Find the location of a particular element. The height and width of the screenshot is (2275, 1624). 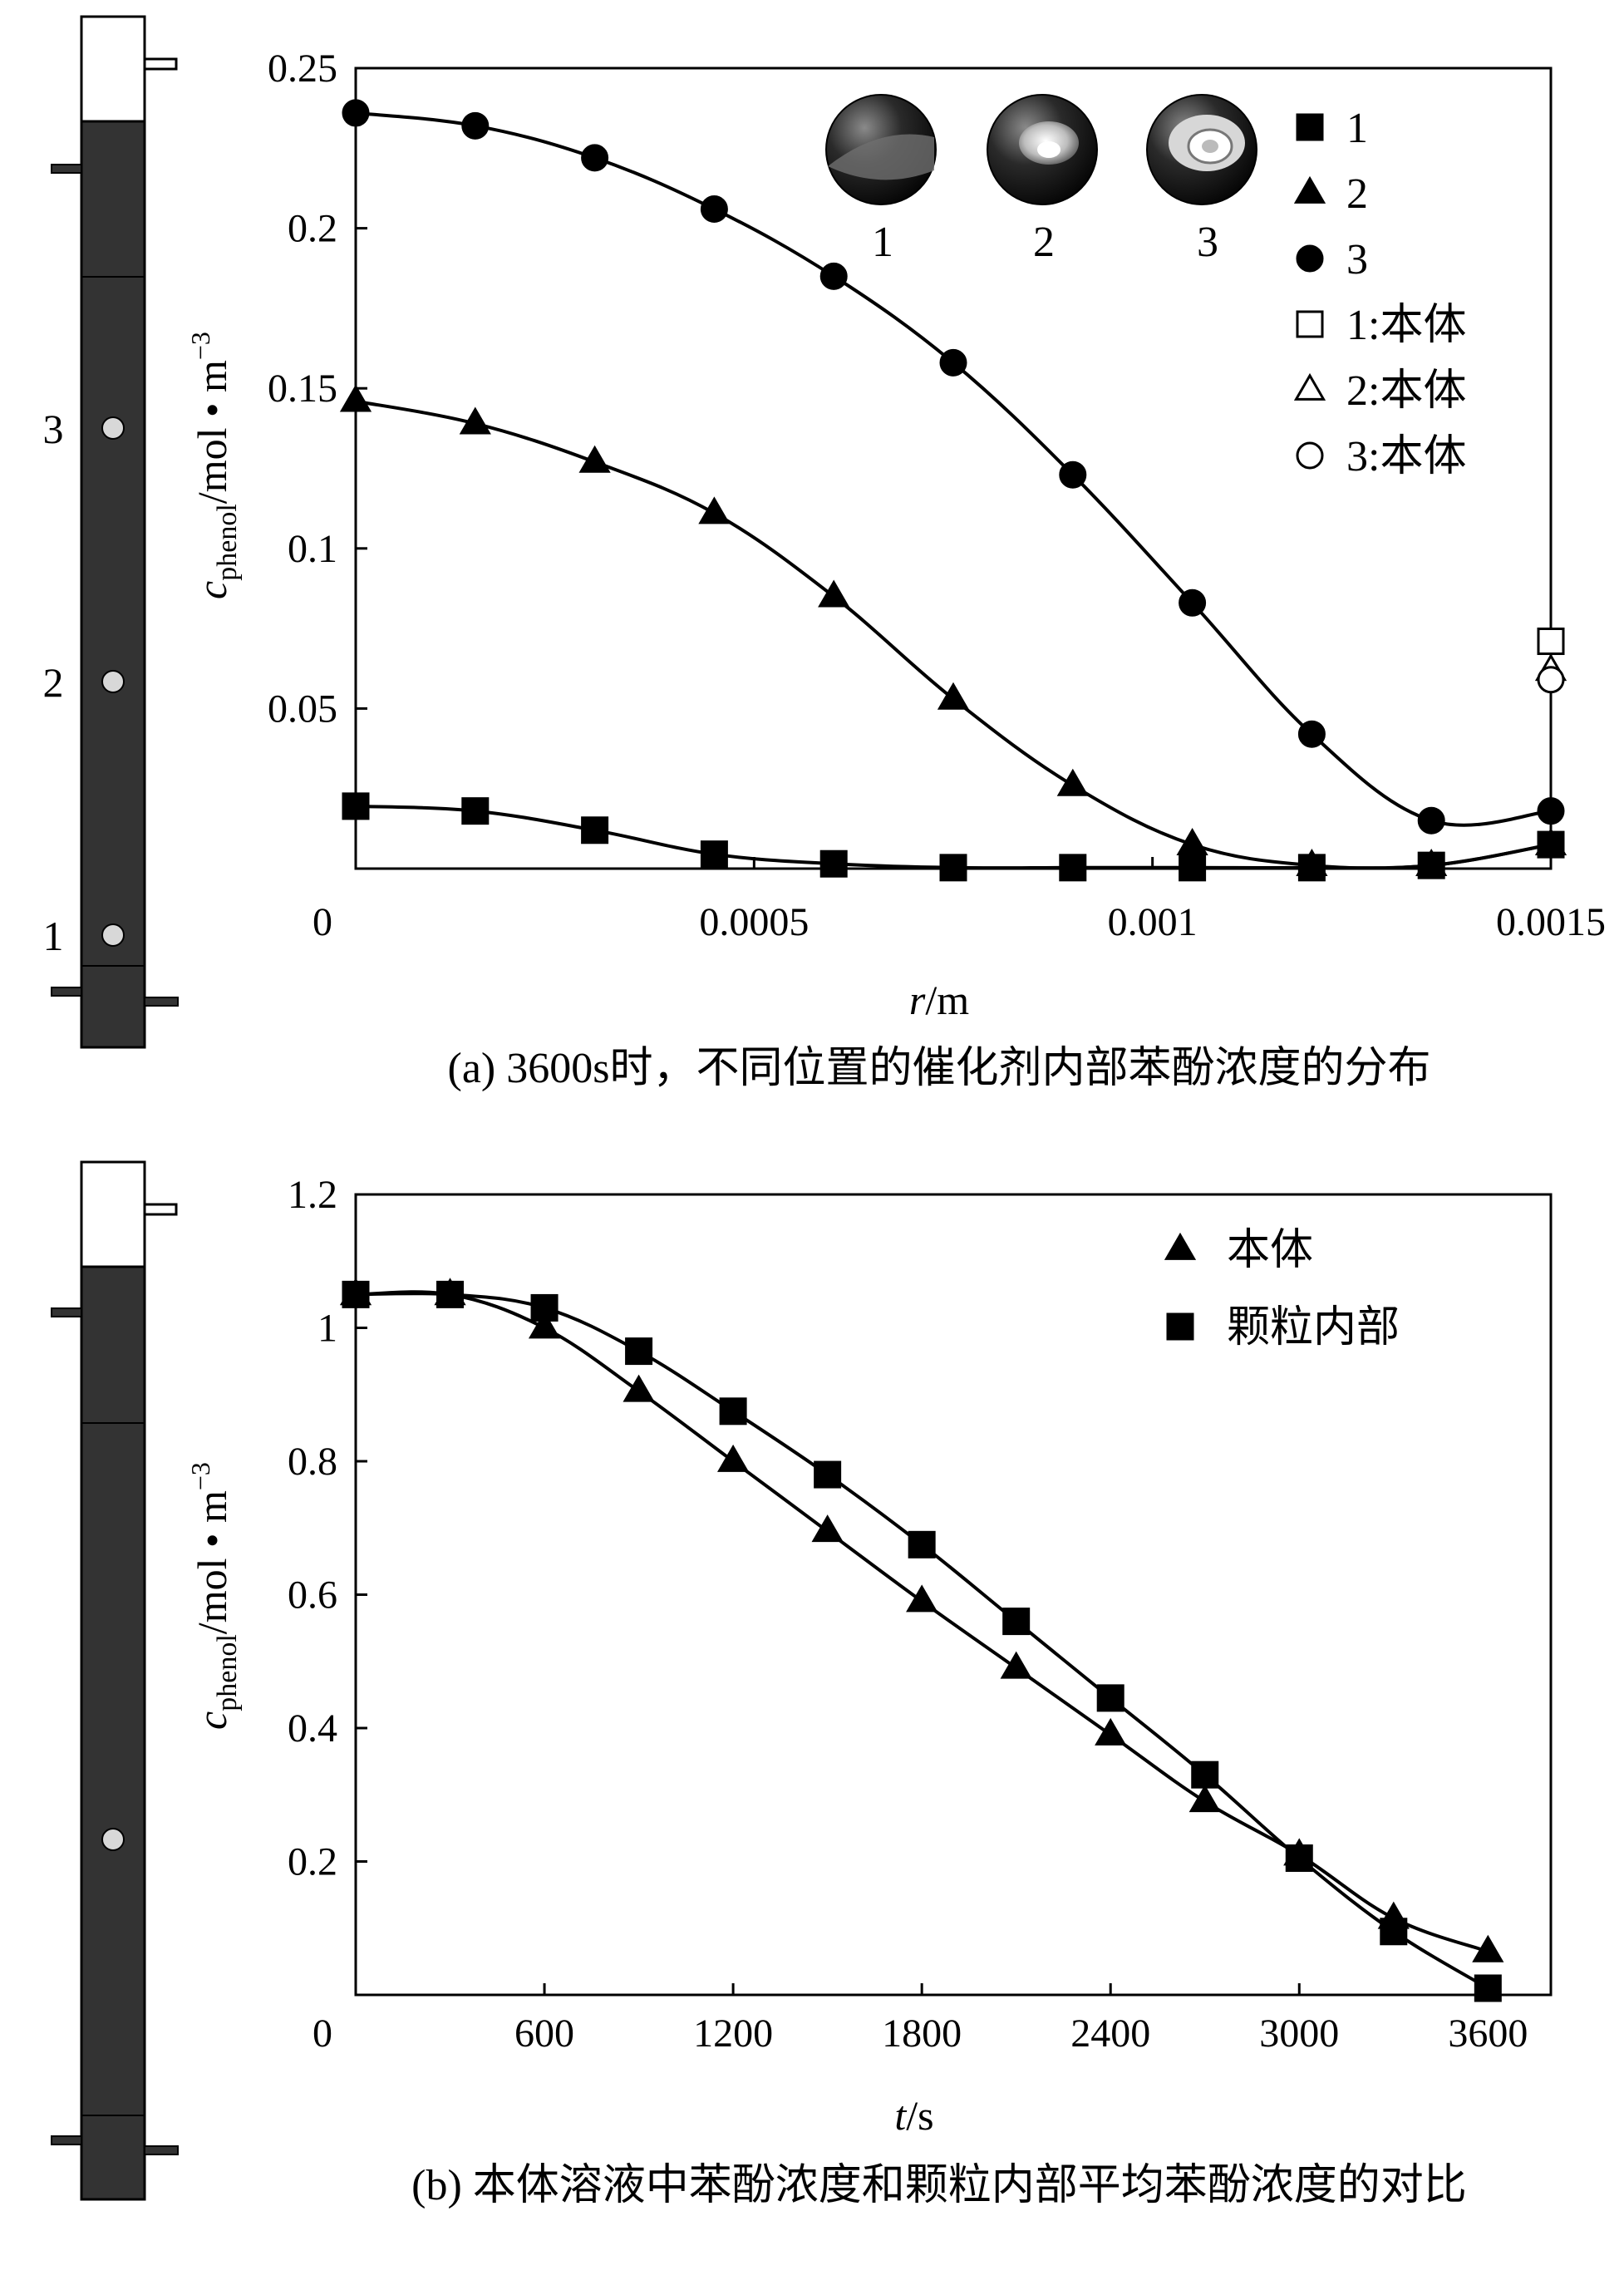

data-point-颗粒内部-10 is located at coordinates (1299, 1858).